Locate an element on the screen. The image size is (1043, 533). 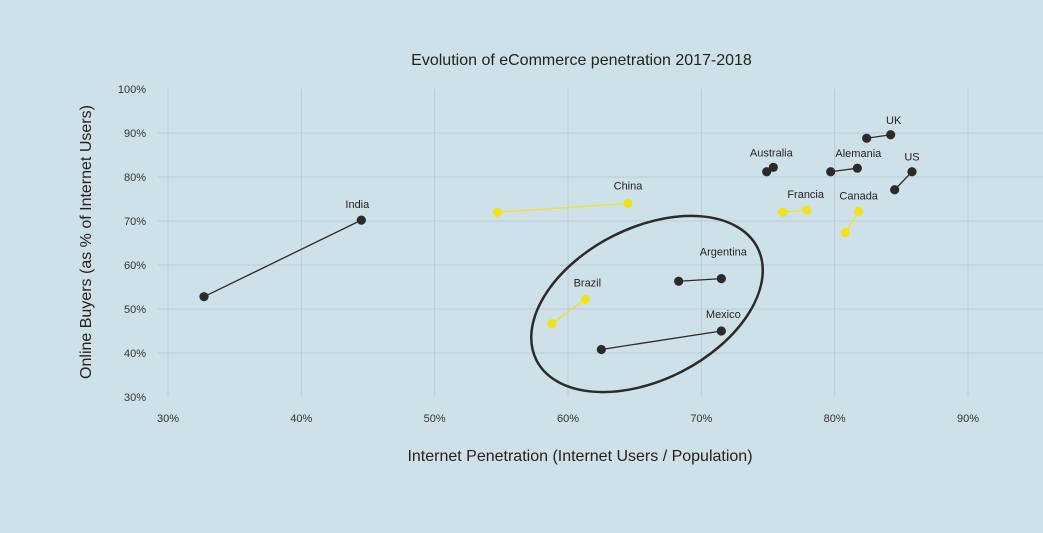
series-uk: UK is located at coordinates (882, 129).